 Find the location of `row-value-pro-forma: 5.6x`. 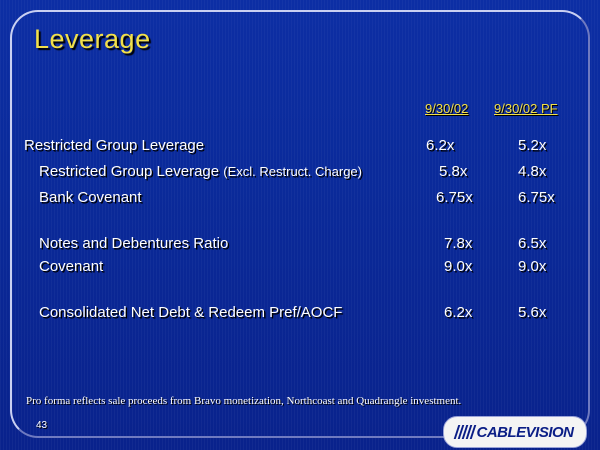

row-value-pro-forma: 5.6x is located at coordinates (532, 312).